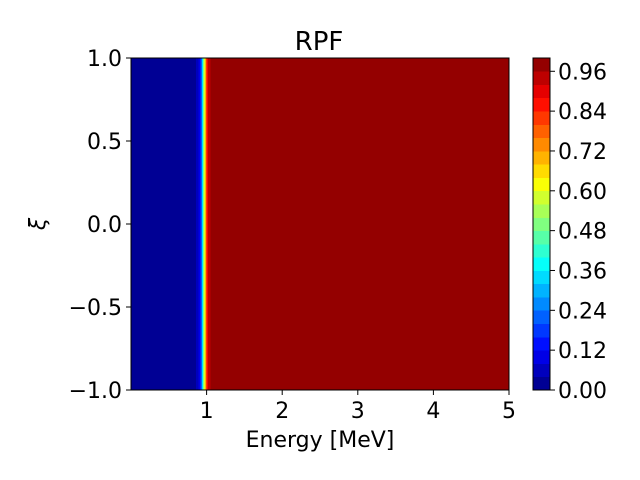 This screenshot has width=640, height=480. I want to click on colorbar-tick-label: 0.72, so click(582, 152).